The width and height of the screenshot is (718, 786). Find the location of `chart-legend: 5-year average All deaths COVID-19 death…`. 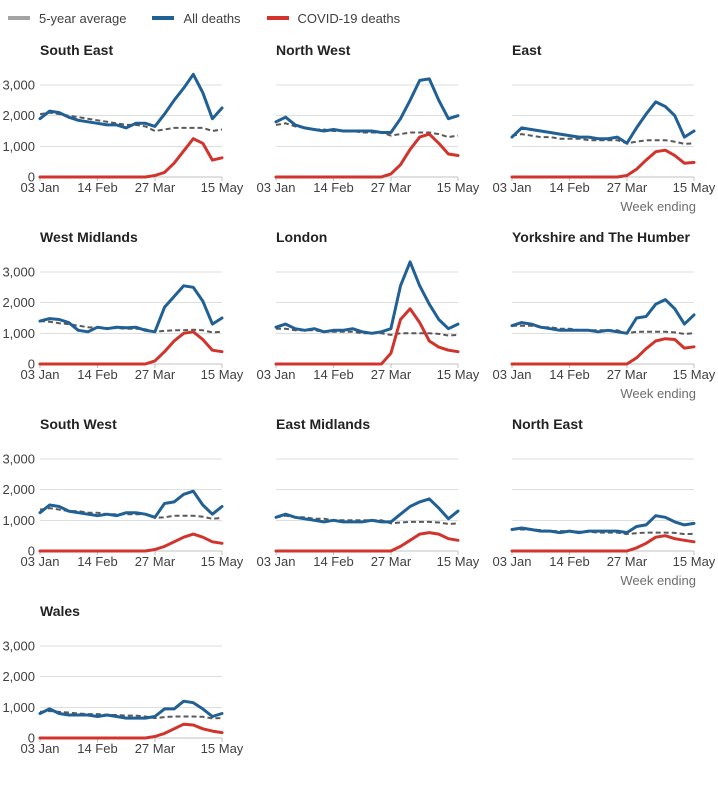

chart-legend: 5-year average All deaths COVID-19 death… is located at coordinates (363, 18).